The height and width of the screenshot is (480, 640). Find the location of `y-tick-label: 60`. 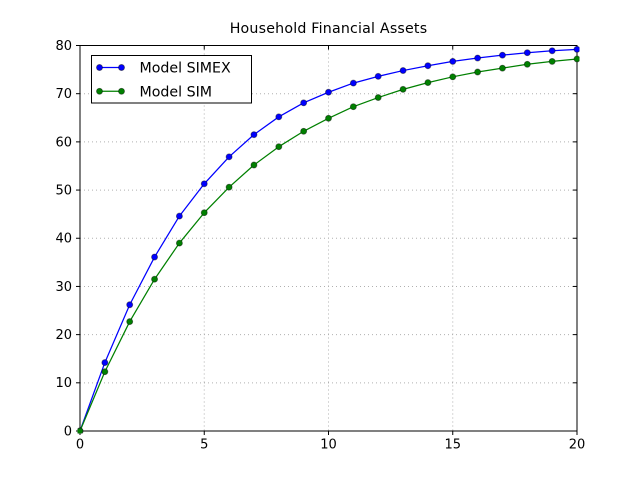

y-tick-label: 60 is located at coordinates (63, 142).